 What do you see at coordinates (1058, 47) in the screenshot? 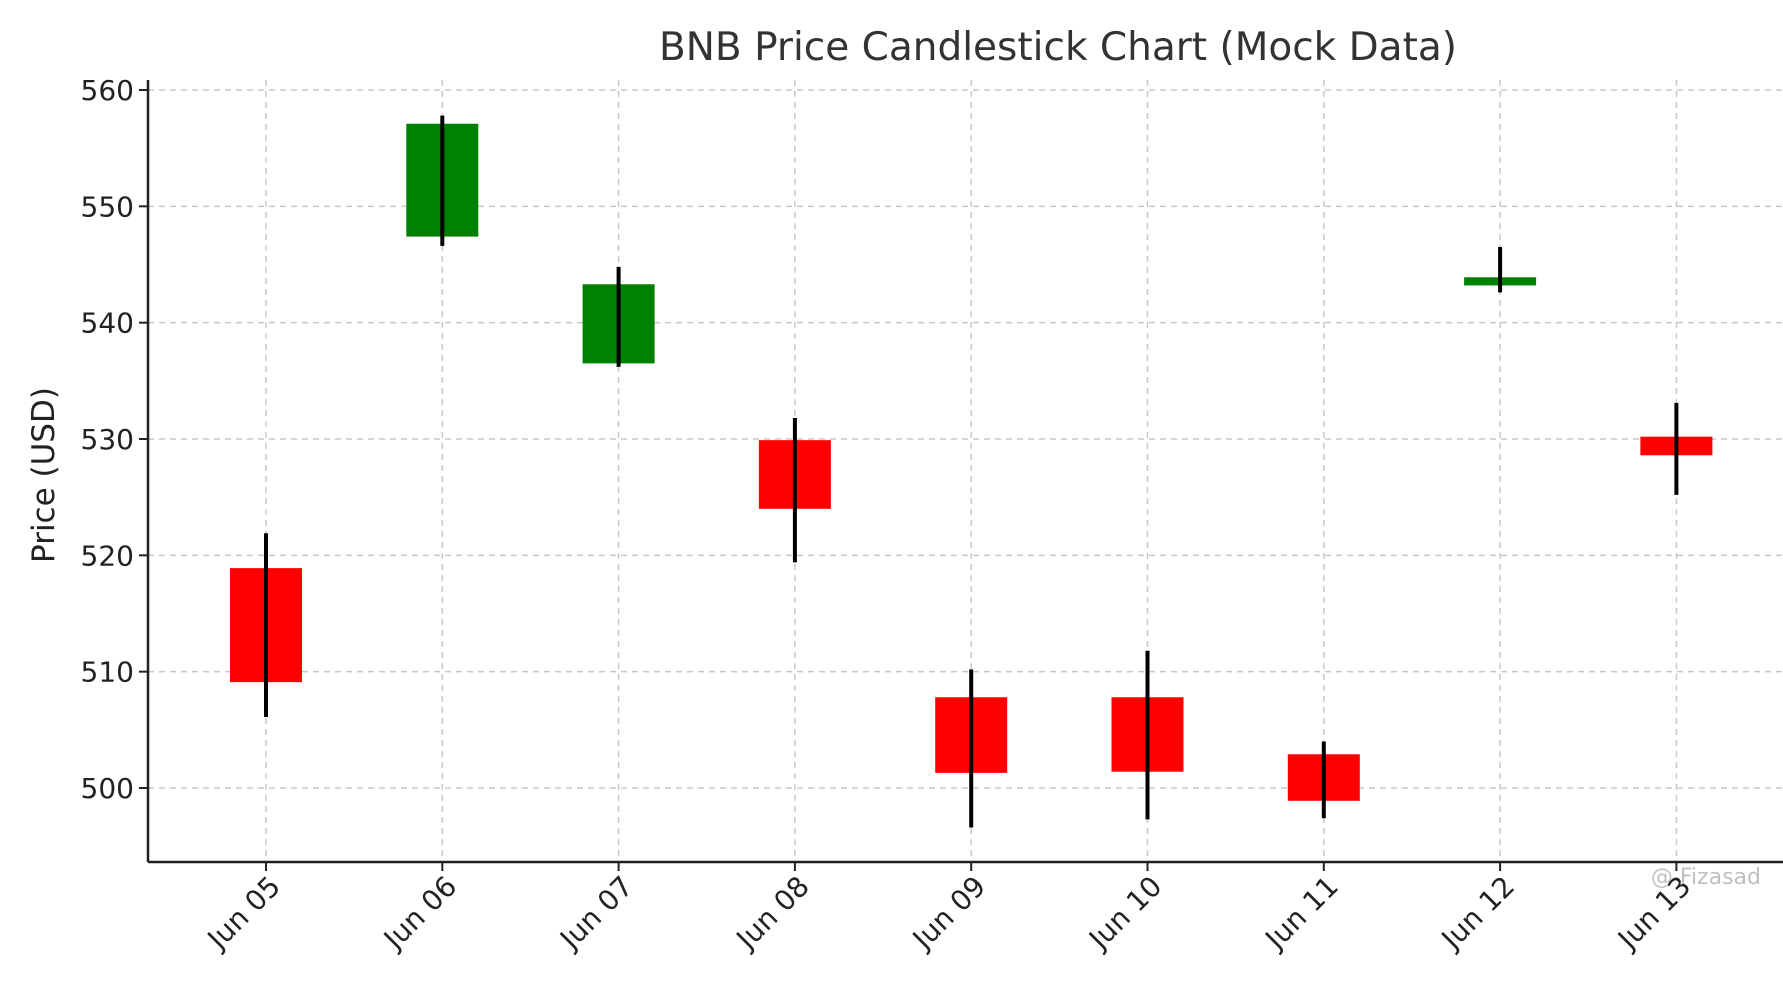
I see `chart-title: BNB Price Candlestick Chart (Mock Data)` at bounding box center [1058, 47].